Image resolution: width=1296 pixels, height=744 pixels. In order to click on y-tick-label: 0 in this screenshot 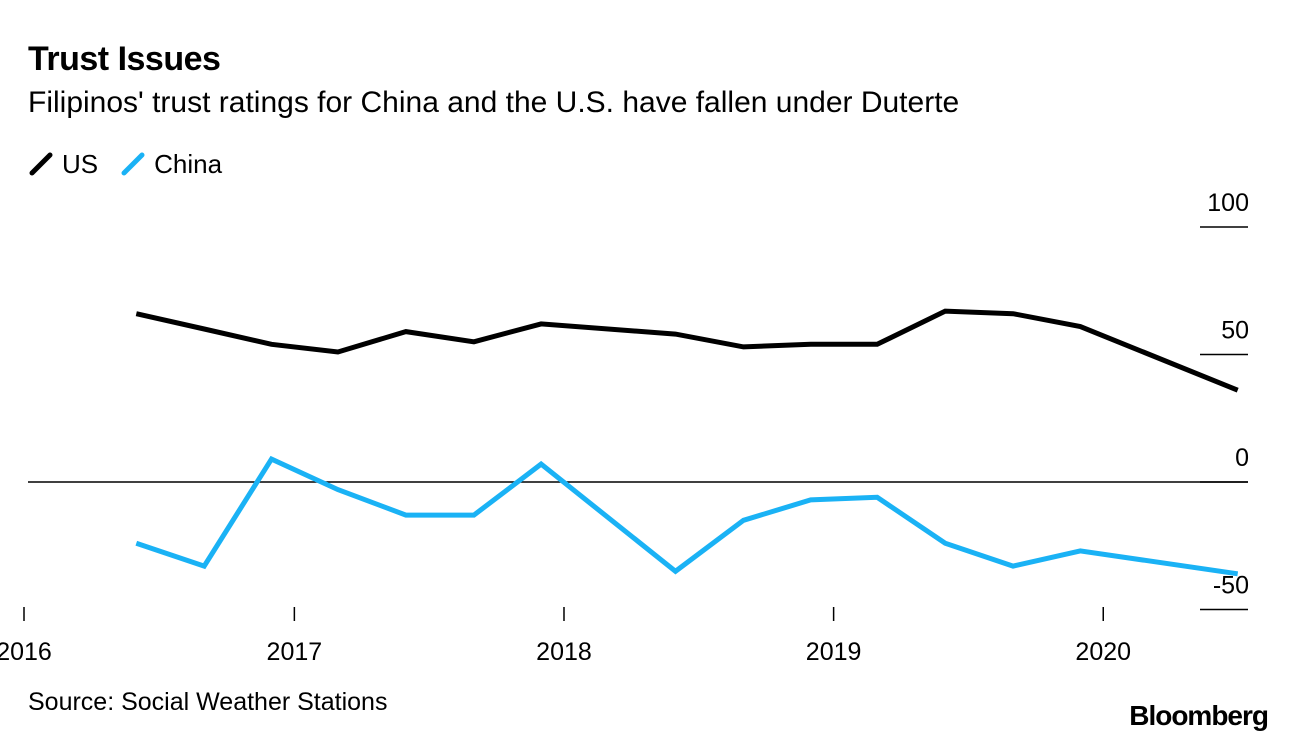, I will do `click(1242, 458)`.